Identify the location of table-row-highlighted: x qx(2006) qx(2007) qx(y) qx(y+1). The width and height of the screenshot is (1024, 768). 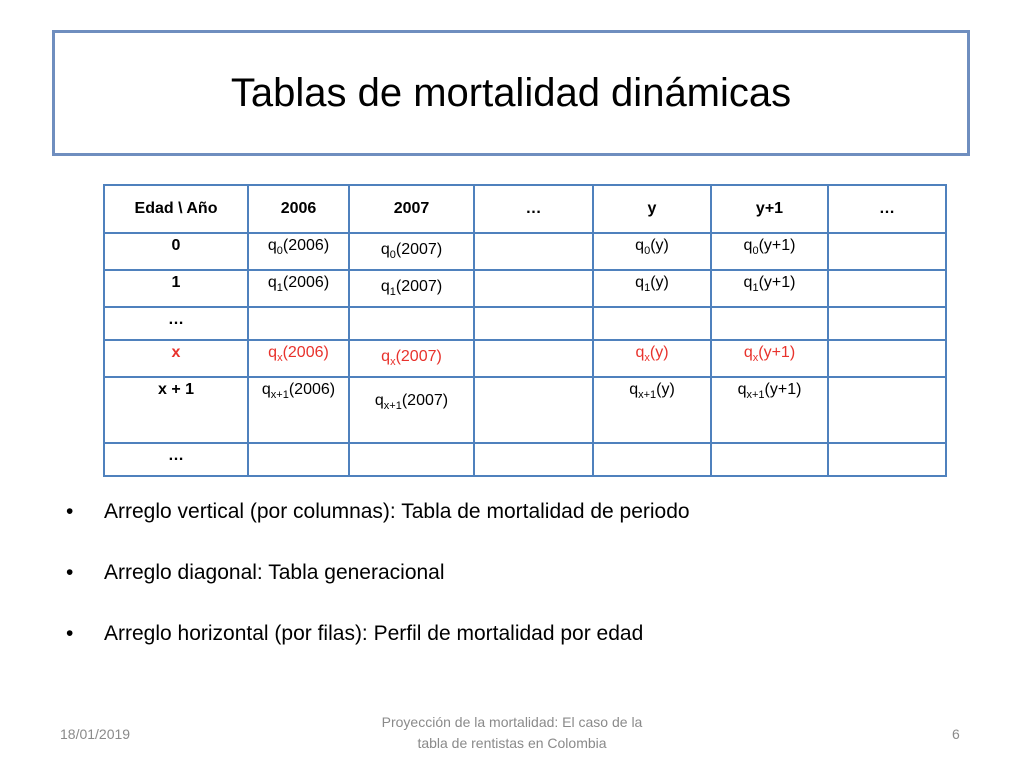
(525, 358).